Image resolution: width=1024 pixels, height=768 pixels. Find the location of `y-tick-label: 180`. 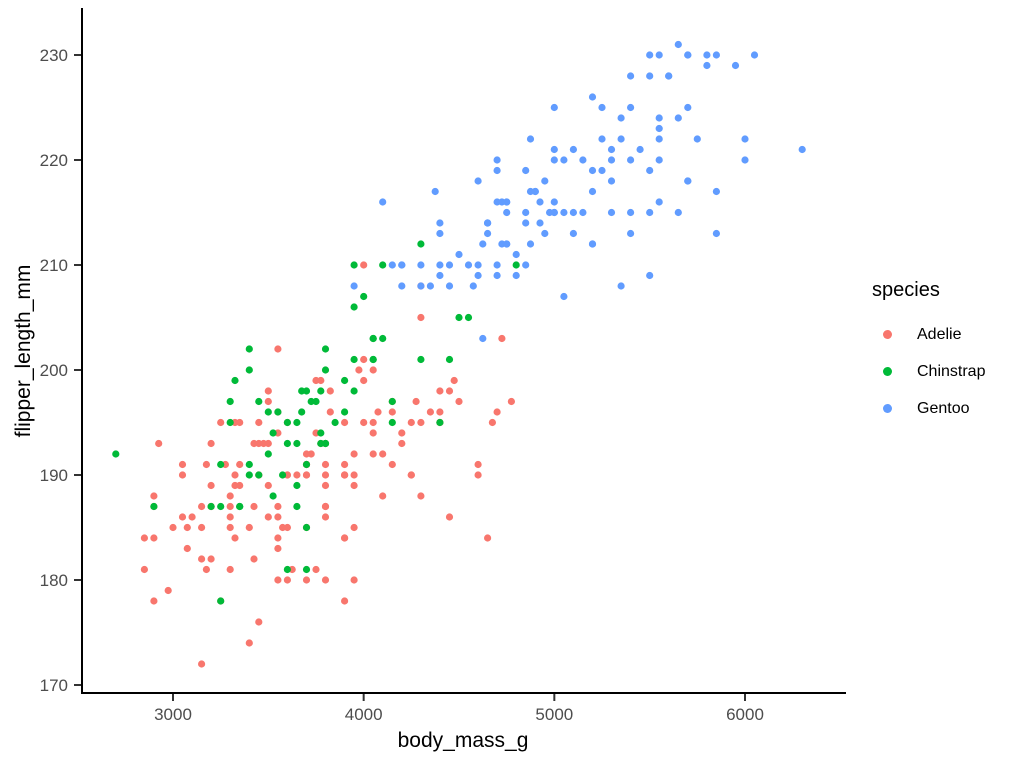

y-tick-label: 180 is located at coordinates (54, 580).